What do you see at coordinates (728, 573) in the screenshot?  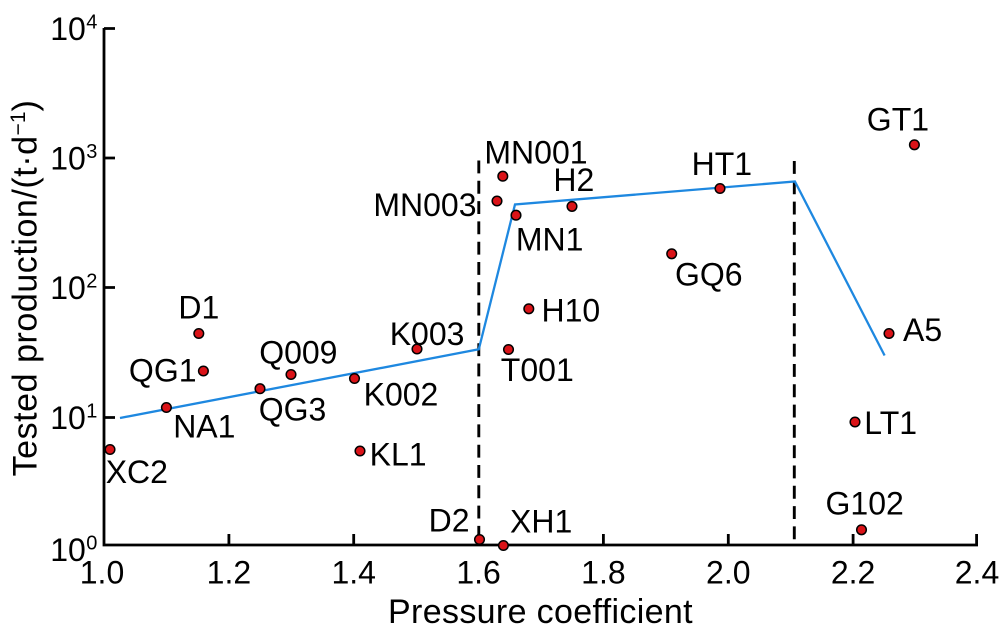 I see `svg-text: 2.0` at bounding box center [728, 573].